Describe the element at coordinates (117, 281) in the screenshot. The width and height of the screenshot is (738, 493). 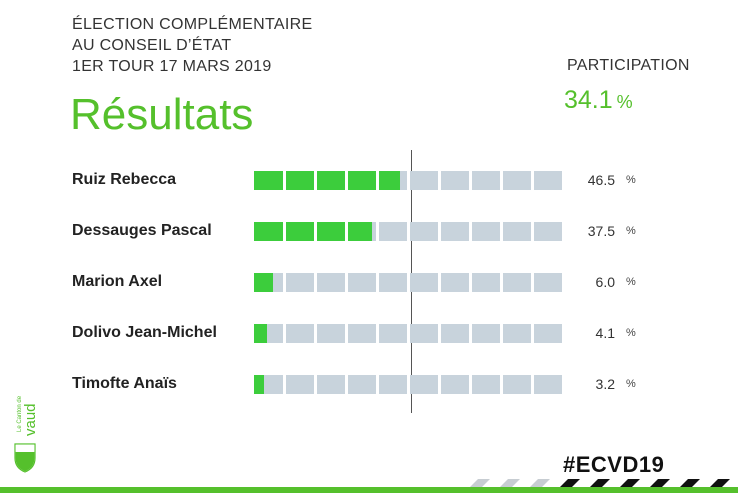
I see `candidate-name: Marion Axel` at that location.